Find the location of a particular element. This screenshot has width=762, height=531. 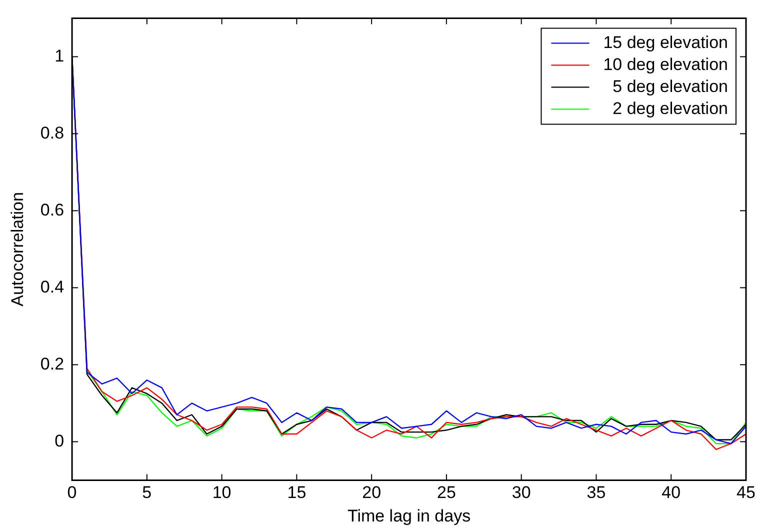

legend-label: 2 deg elevation is located at coordinates (670, 108).